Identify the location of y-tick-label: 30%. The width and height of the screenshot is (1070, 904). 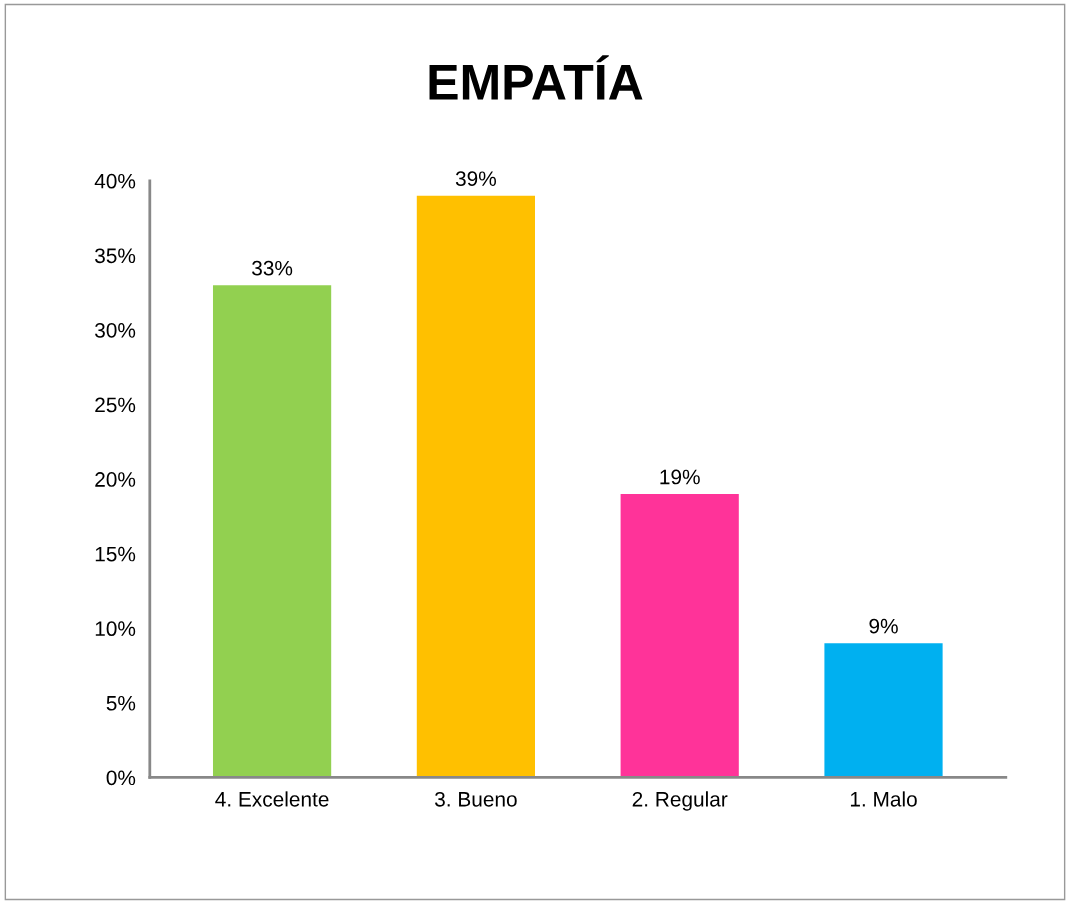
(115, 330).